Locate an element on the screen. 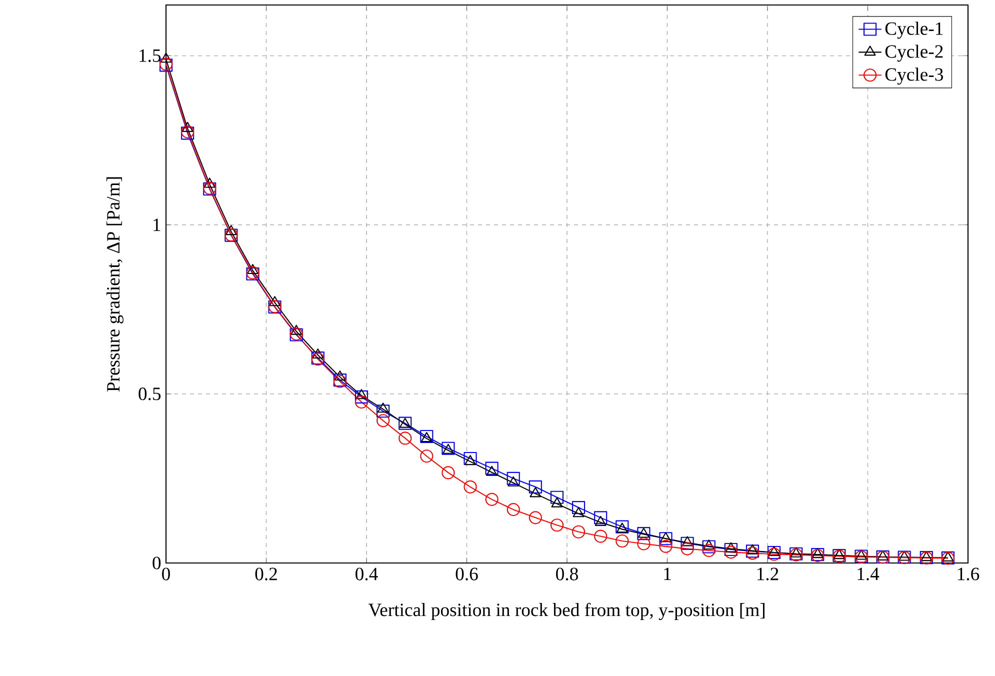 This screenshot has width=995, height=676. legend-label: Cycle-3 is located at coordinates (914, 76).